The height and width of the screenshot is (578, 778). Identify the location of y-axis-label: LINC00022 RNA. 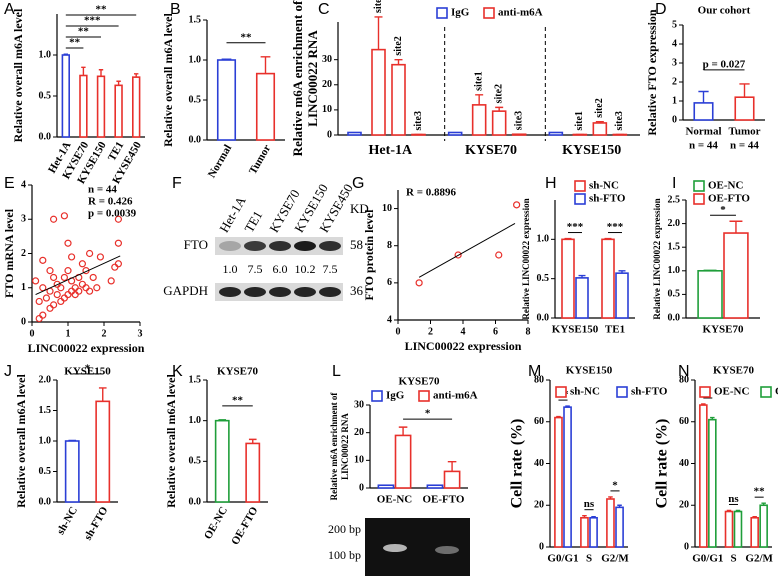
(312, 78).